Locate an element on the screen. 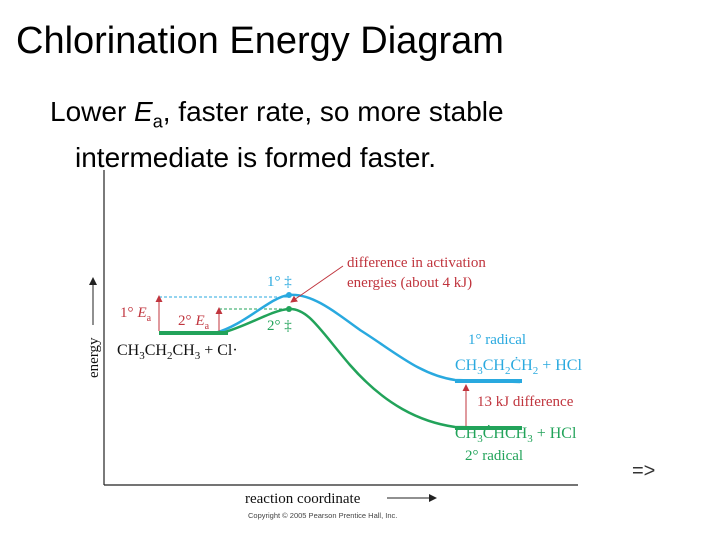 This screenshot has height=540, width=720. bullet-prefix: Lower is located at coordinates (92, 111).